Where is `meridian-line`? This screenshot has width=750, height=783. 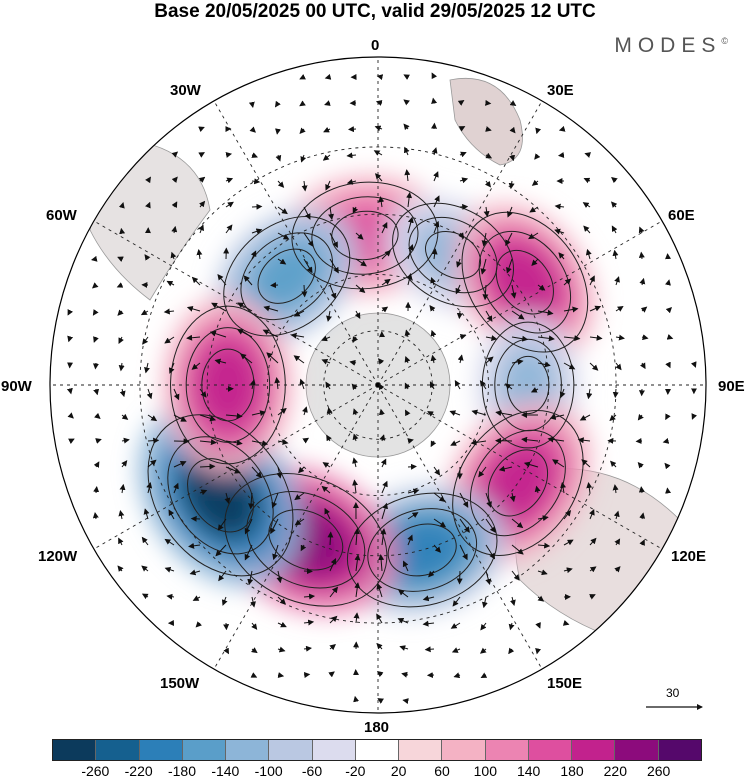 meridian-line is located at coordinates (236, 467).